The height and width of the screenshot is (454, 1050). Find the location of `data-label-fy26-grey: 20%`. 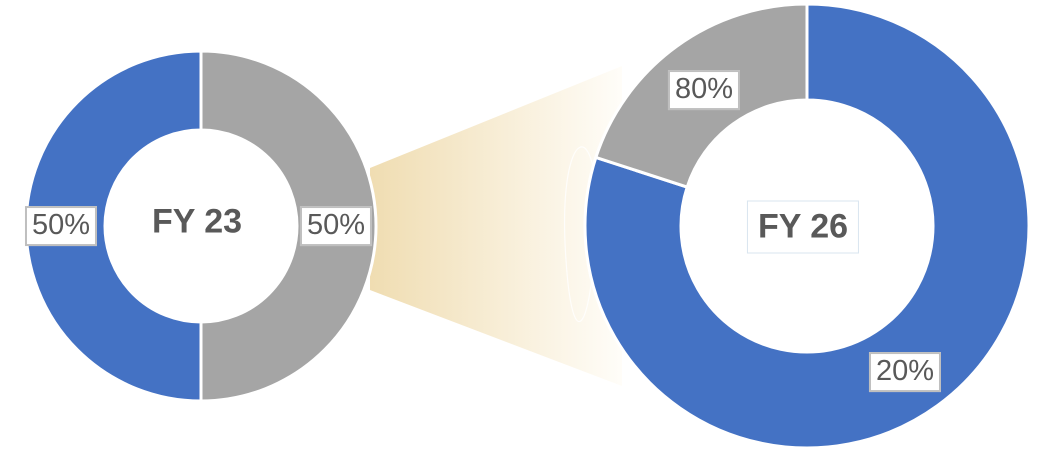

data-label-fy26-grey: 20% is located at coordinates (905, 372).